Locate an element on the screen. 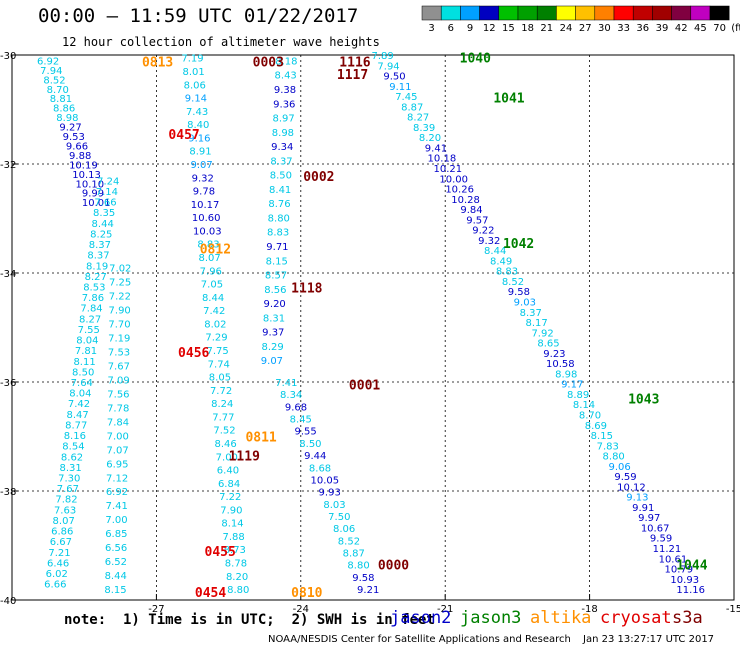 The height and width of the screenshot is (650, 740). wave-height-value: 7.19 is located at coordinates (119, 338).